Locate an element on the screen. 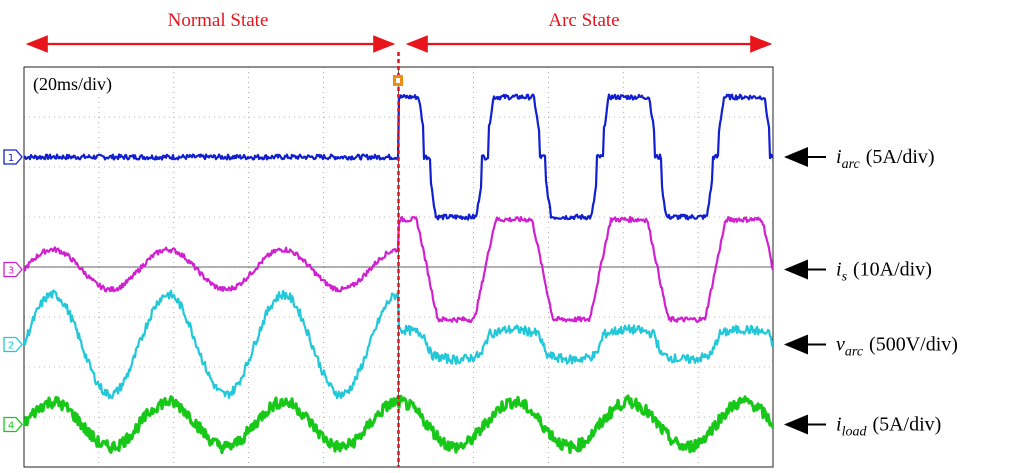 This screenshot has height=473, width=1032. channel-markers: 1 3 2 4 is located at coordinates (13, 291).